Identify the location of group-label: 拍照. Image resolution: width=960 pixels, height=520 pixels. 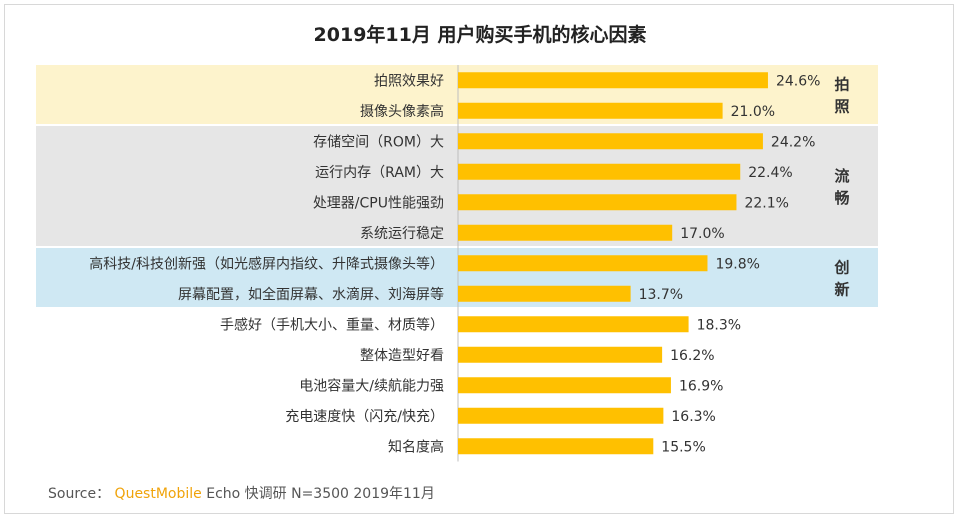
(841, 96).